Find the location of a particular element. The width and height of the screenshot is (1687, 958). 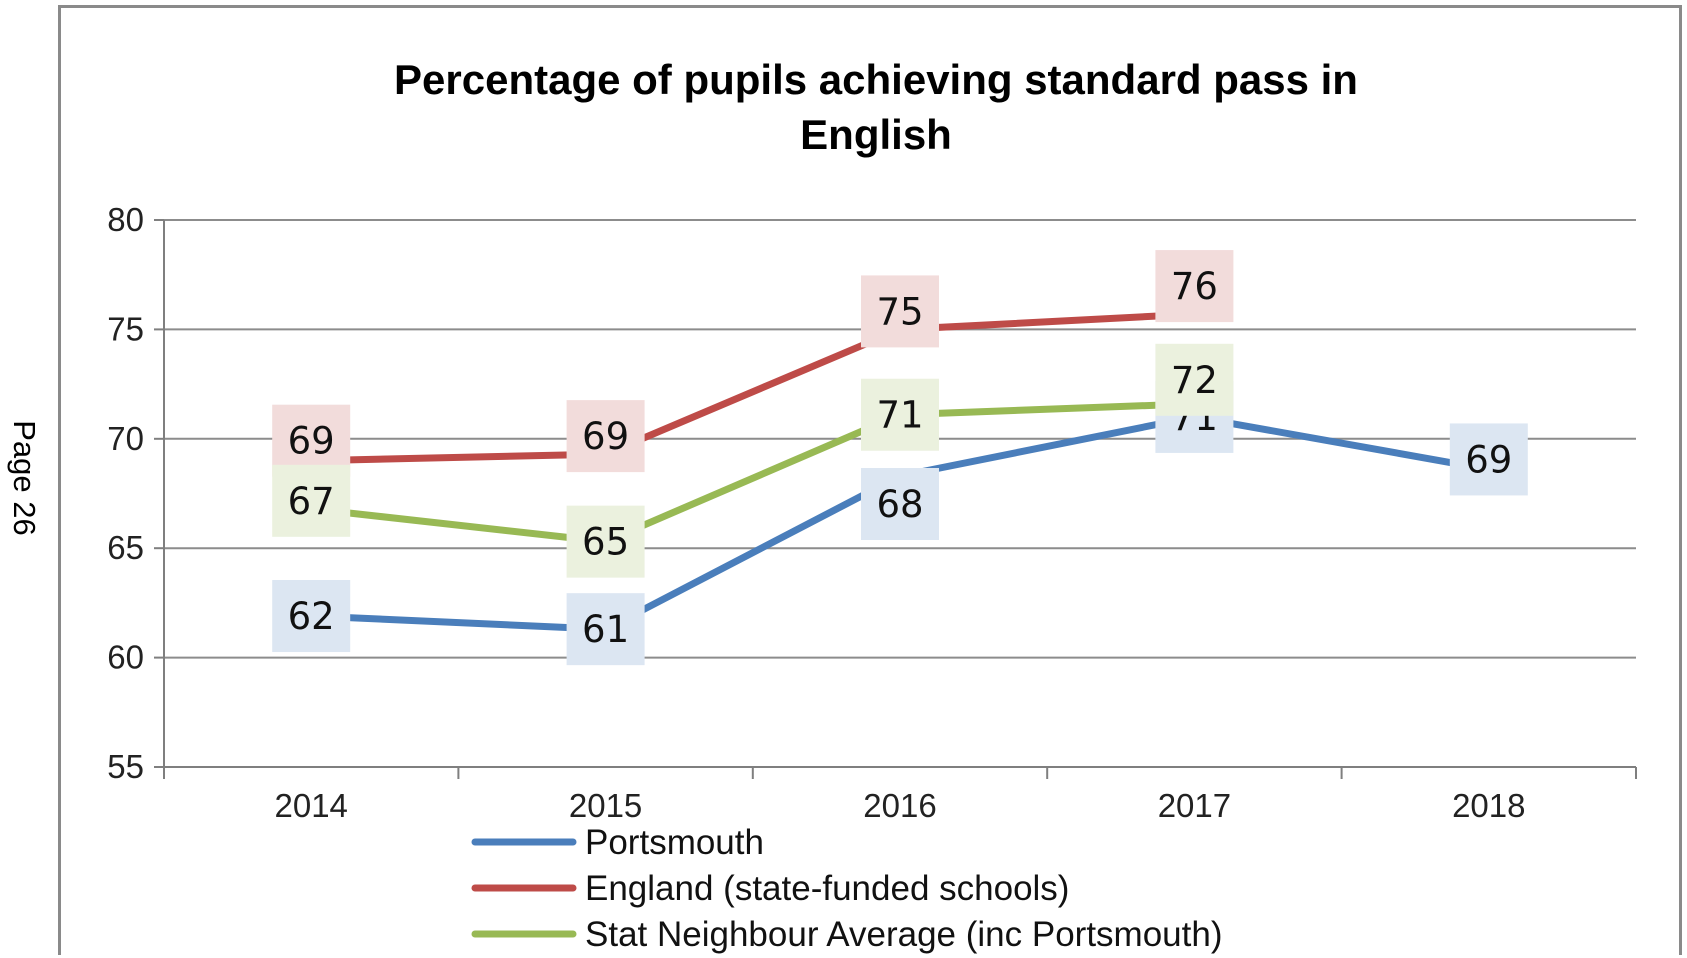

data-label: 65 is located at coordinates (605, 542).